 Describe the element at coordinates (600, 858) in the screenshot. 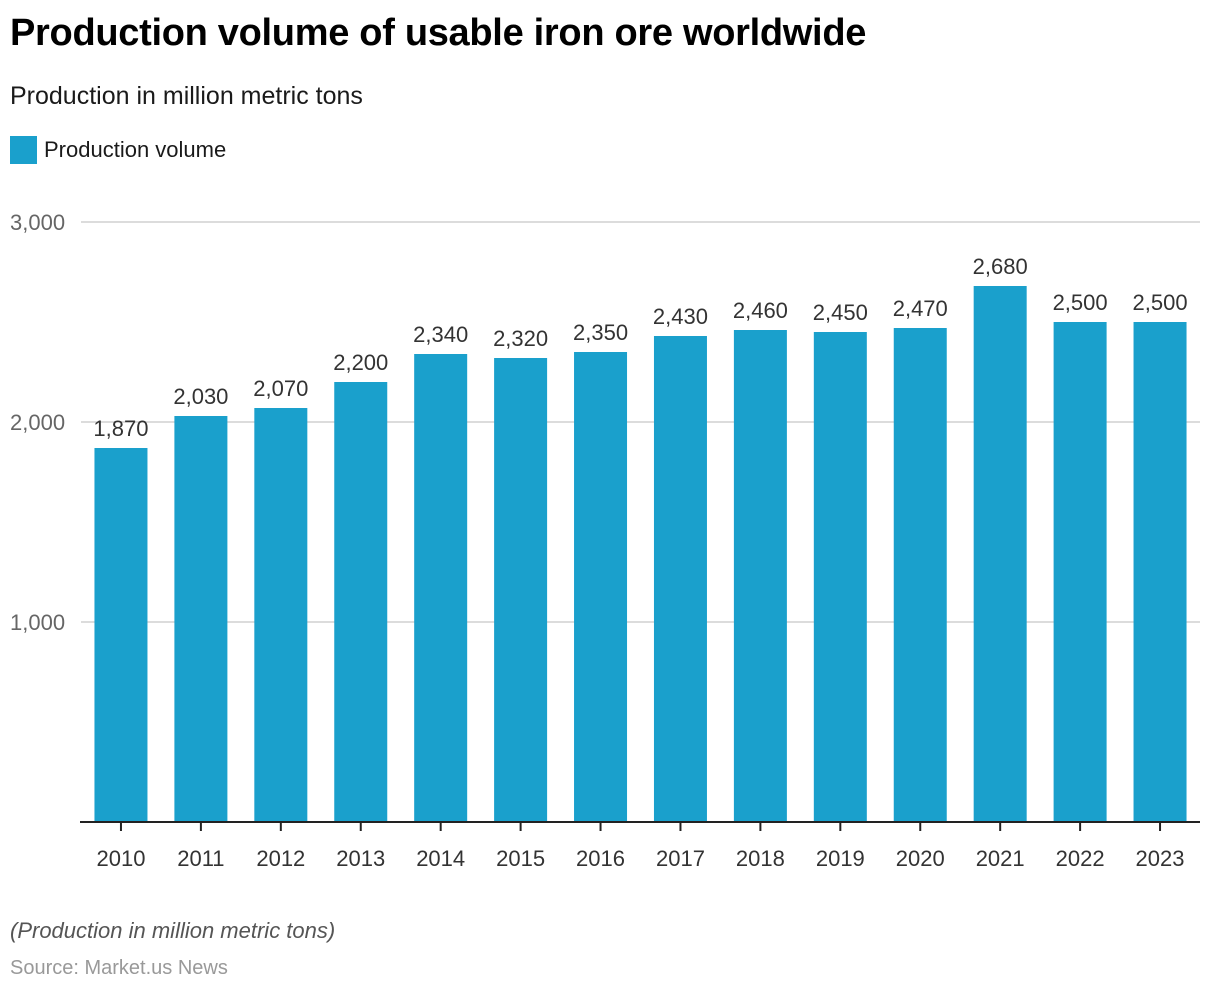

I see `x-tick-label: 2016` at that location.